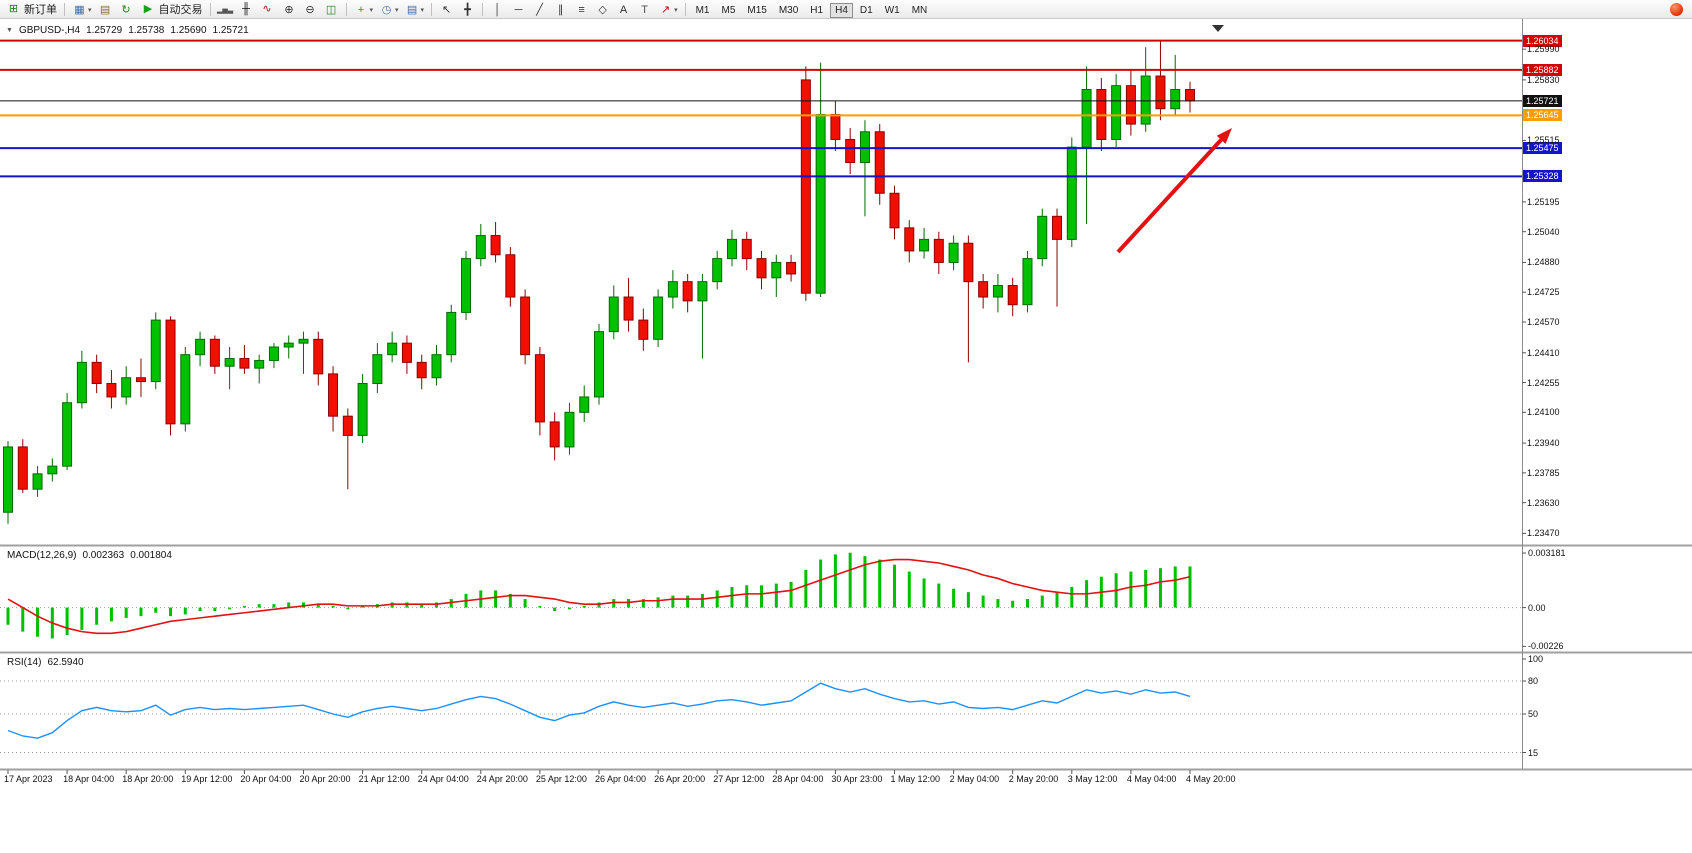 This screenshot has width=1692, height=853. What do you see at coordinates (467, 10) in the screenshot?
I see `crosshair-button: ╋` at bounding box center [467, 10].